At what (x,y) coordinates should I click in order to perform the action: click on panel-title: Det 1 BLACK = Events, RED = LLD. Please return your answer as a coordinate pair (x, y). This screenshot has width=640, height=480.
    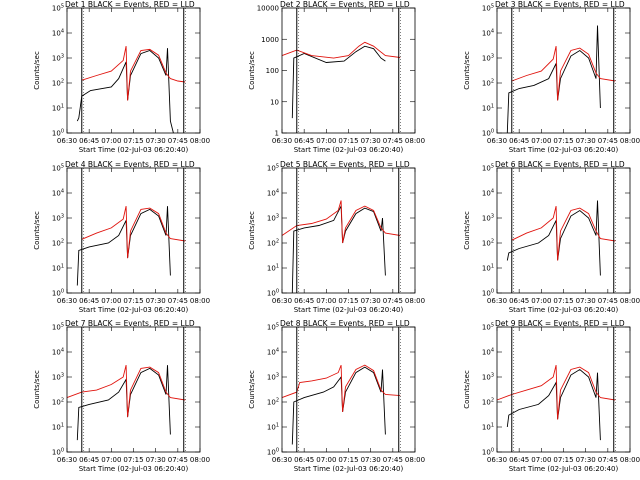
    Looking at the image, I should click on (130, 4).